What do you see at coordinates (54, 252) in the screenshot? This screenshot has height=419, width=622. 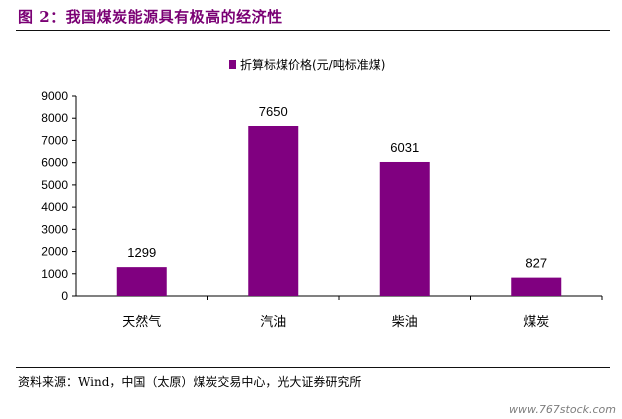 I see `y-tick-label: 2000` at bounding box center [54, 252].